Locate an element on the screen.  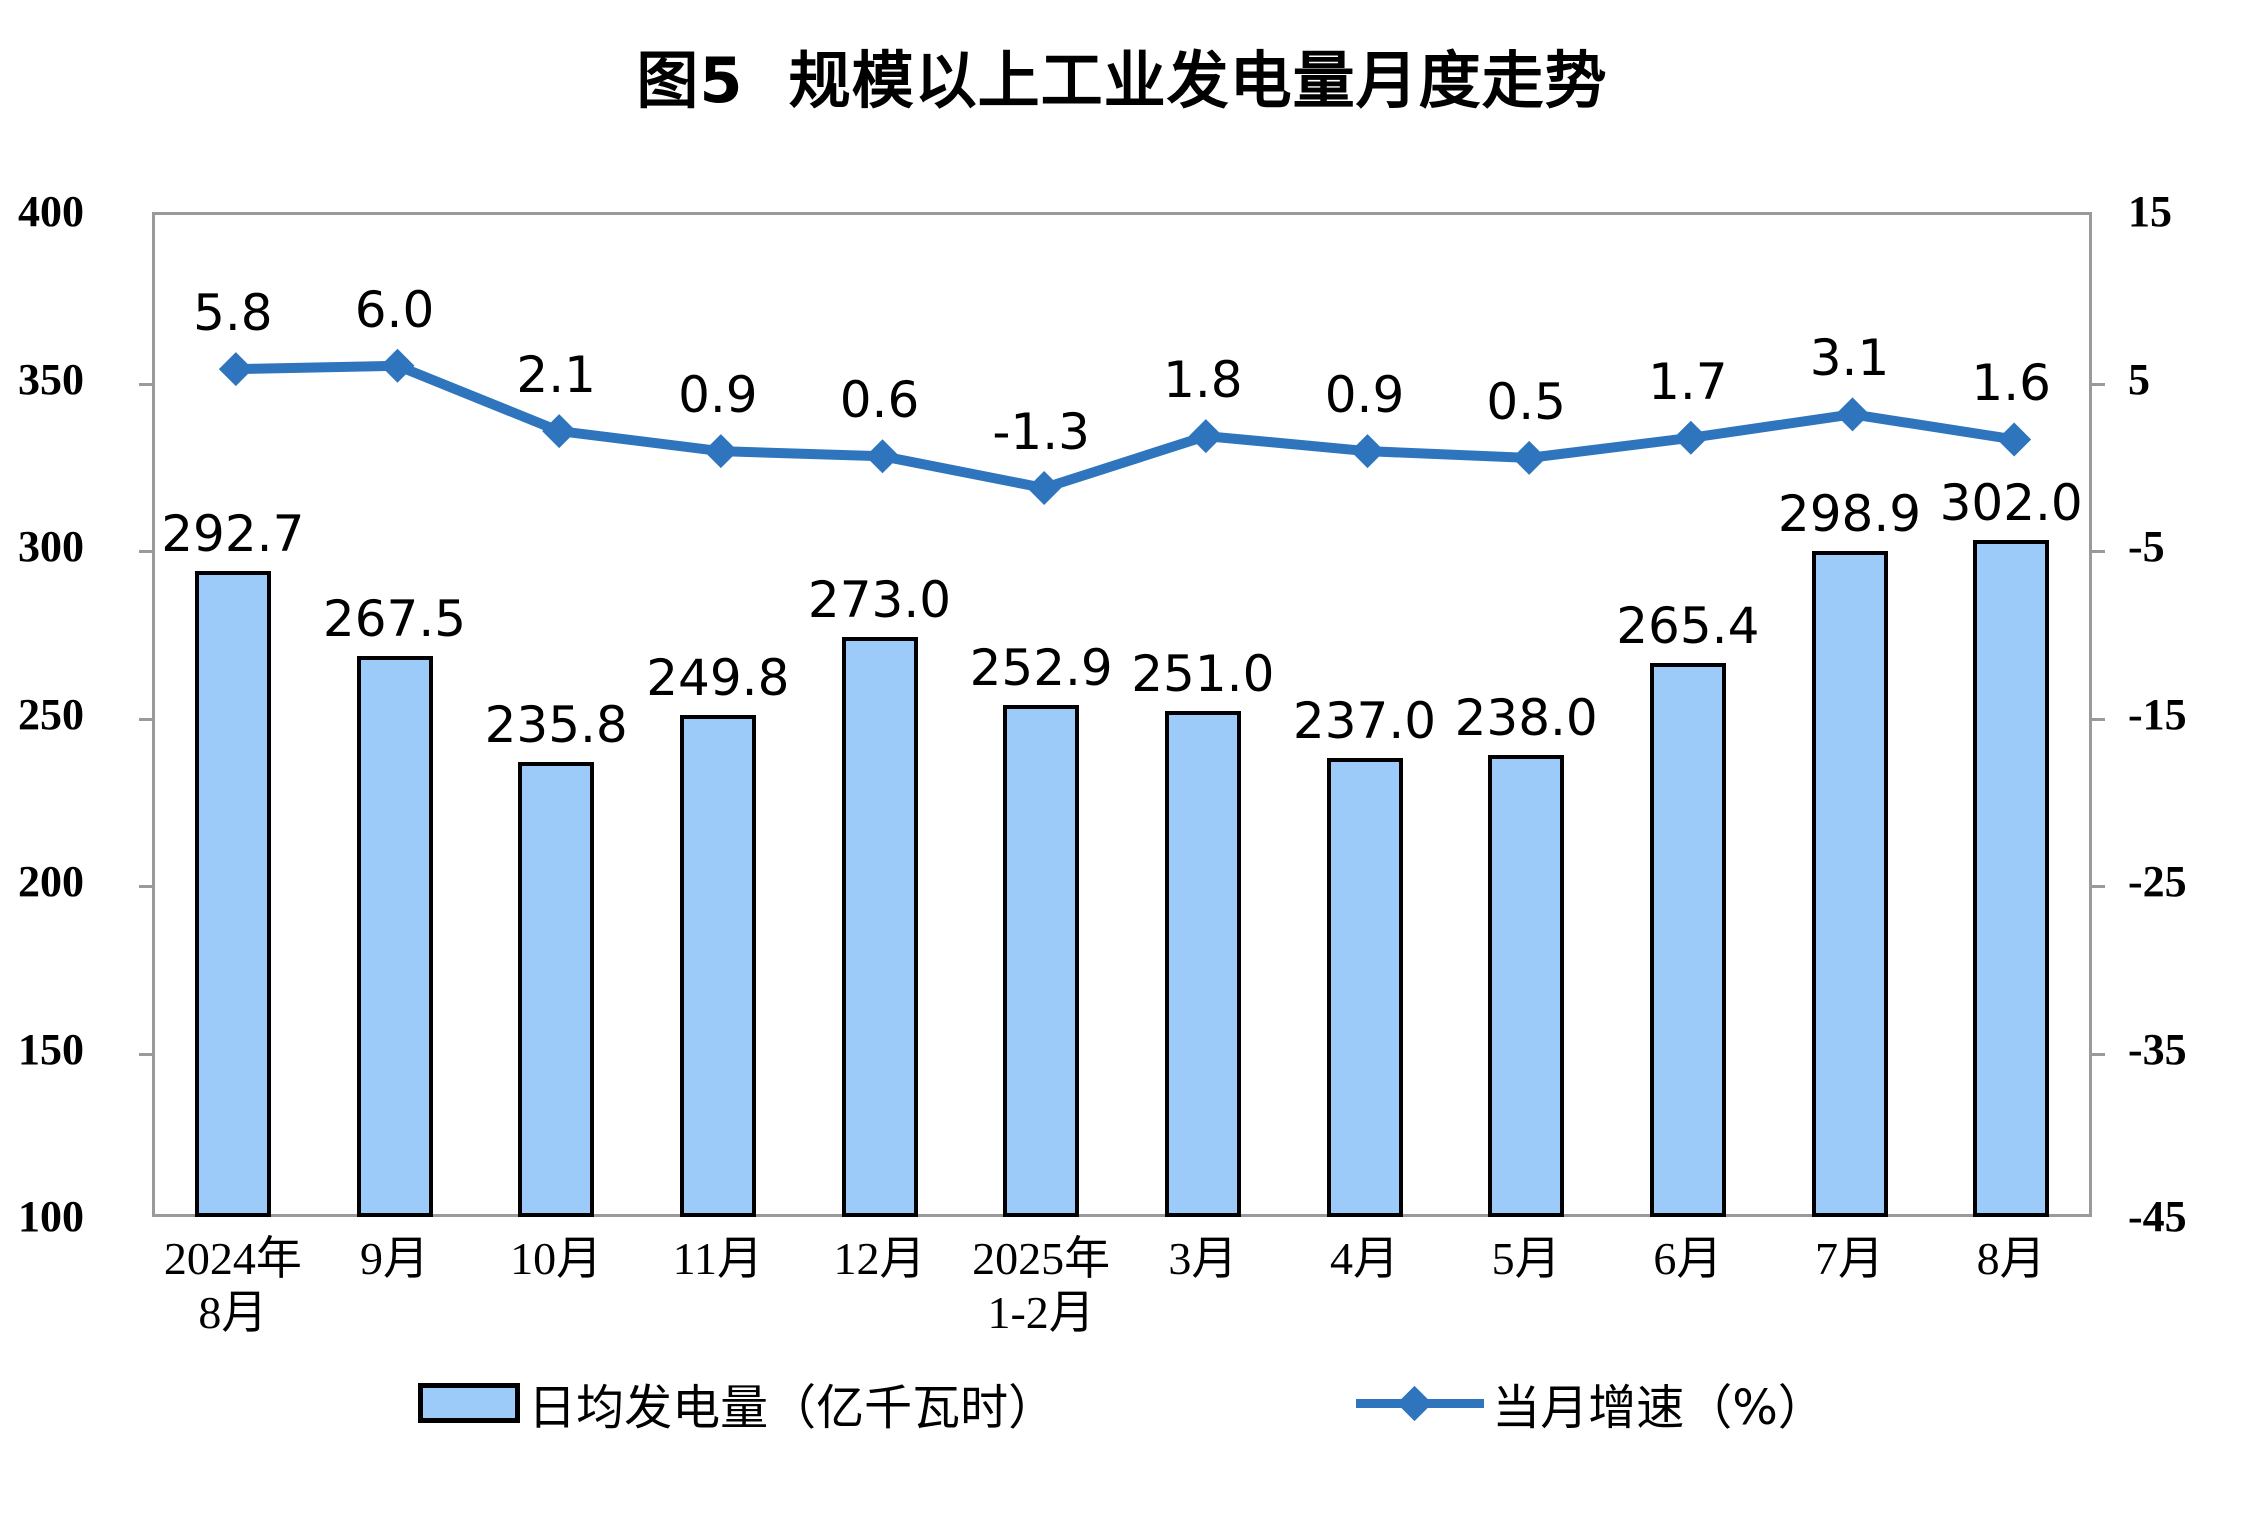
left-axis-tick-label: 250 is located at coordinates (51, 714).